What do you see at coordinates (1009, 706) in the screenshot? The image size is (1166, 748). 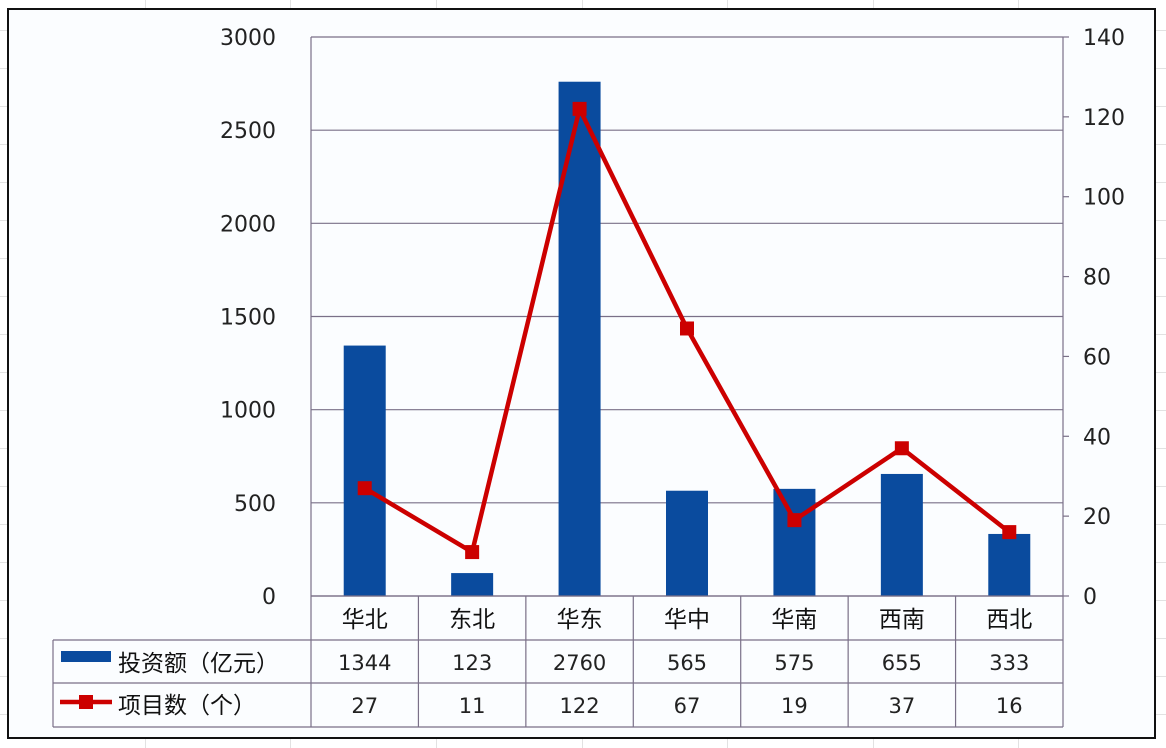 I see `table-cell-project-count: 16` at bounding box center [1009, 706].